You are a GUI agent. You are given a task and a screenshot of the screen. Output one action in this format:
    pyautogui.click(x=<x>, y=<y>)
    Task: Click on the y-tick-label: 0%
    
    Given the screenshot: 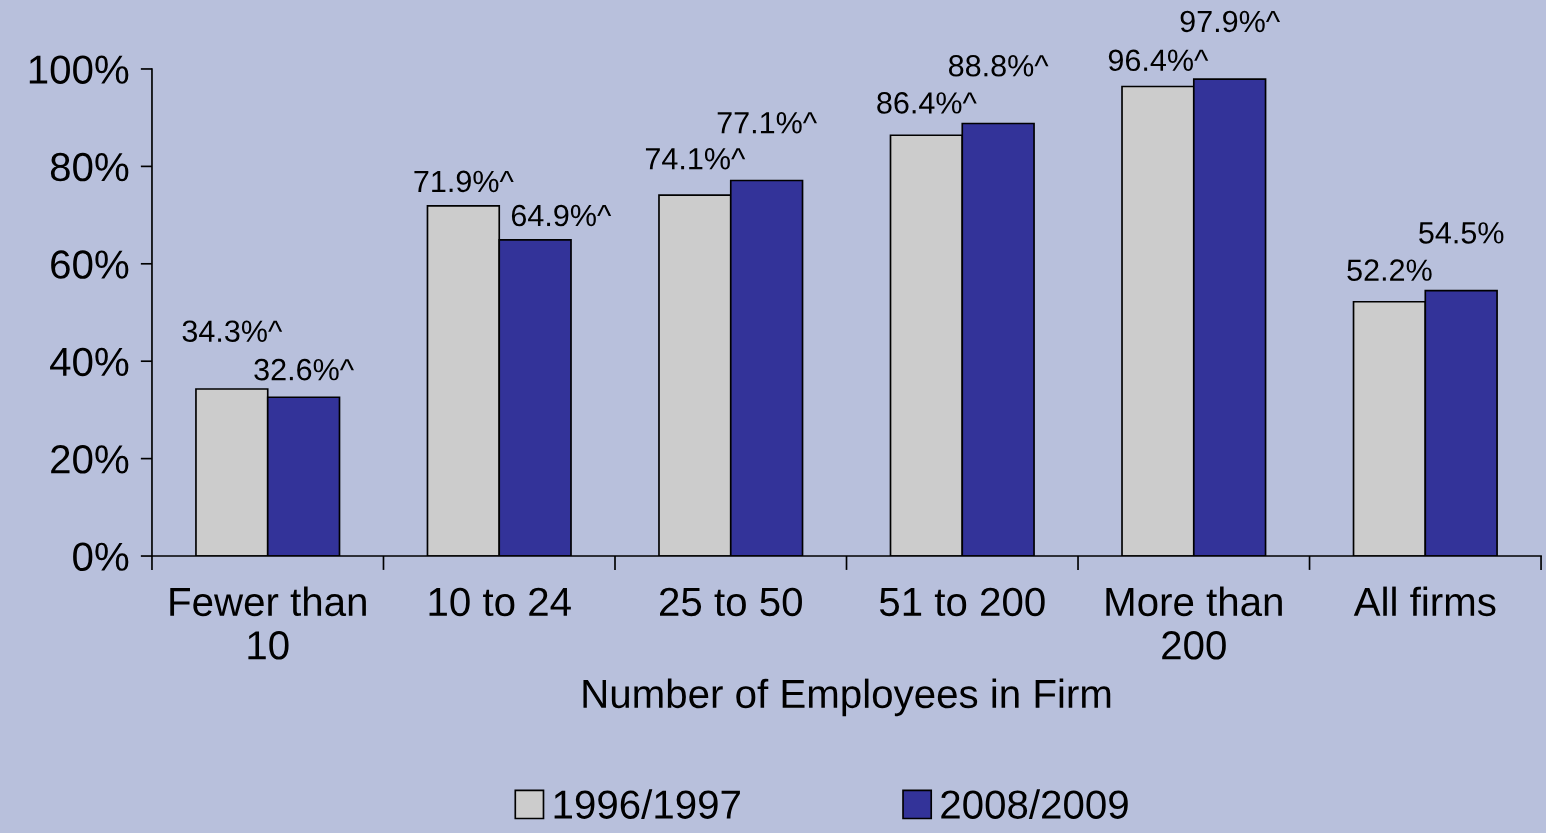 What is the action you would take?
    pyautogui.click(x=101, y=557)
    